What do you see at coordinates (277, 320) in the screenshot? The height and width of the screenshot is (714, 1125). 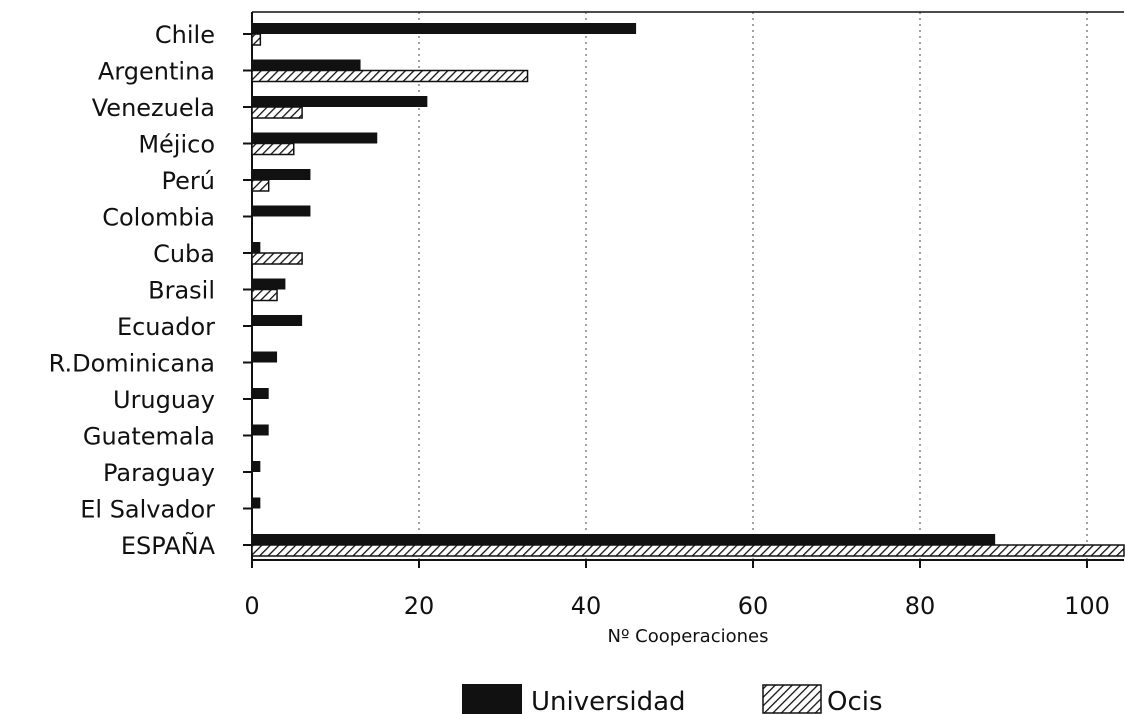 I see `bar-universidad-ecuador` at bounding box center [277, 320].